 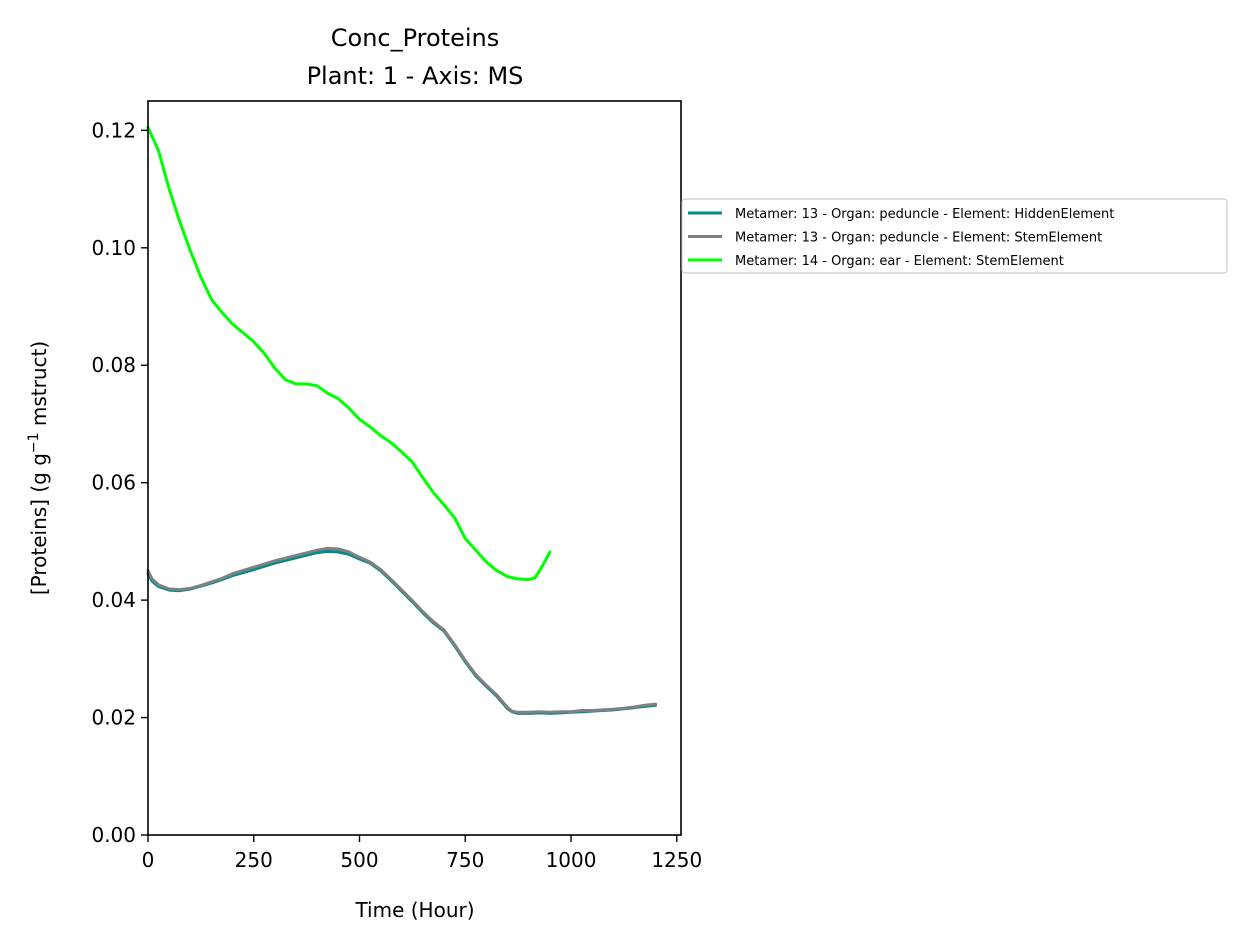 I want to click on x-tick-label: 750, so click(x=465, y=860).